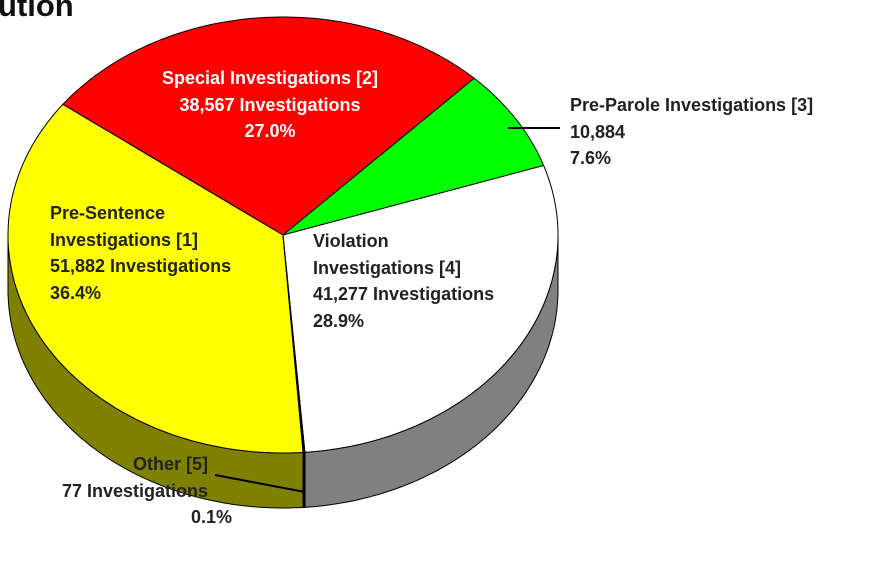 The image size is (876, 583). I want to click on slice-label: Other [5] 77 Investigations 0.1%, so click(120, 491).